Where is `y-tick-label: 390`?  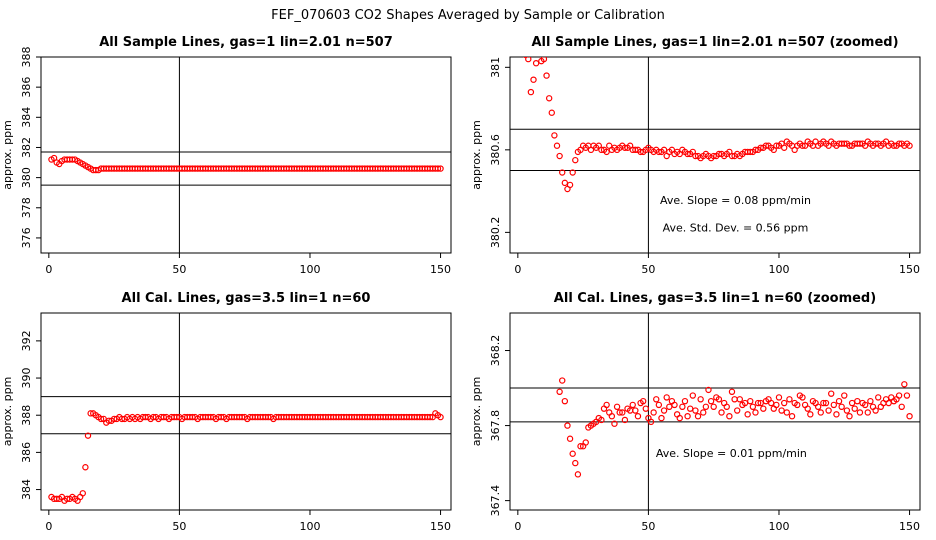
y-tick-label: 390 is located at coordinates (26, 378).